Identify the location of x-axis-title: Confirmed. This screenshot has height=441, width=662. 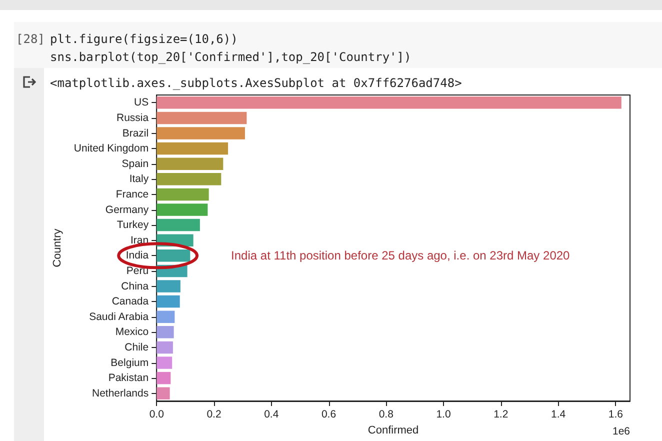
(393, 430).